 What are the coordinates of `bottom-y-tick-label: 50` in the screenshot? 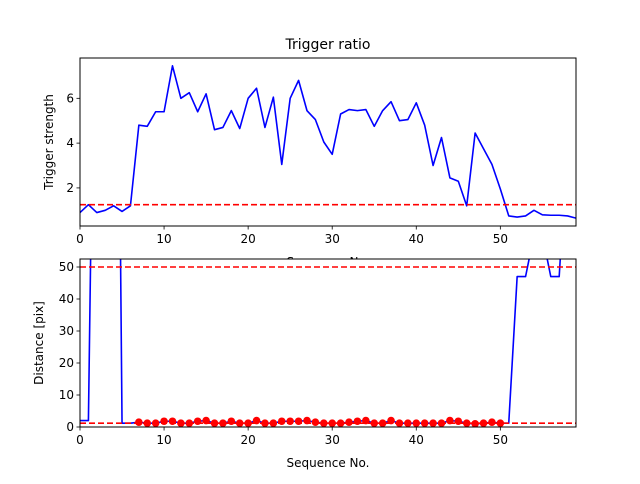 It's located at (66, 267).